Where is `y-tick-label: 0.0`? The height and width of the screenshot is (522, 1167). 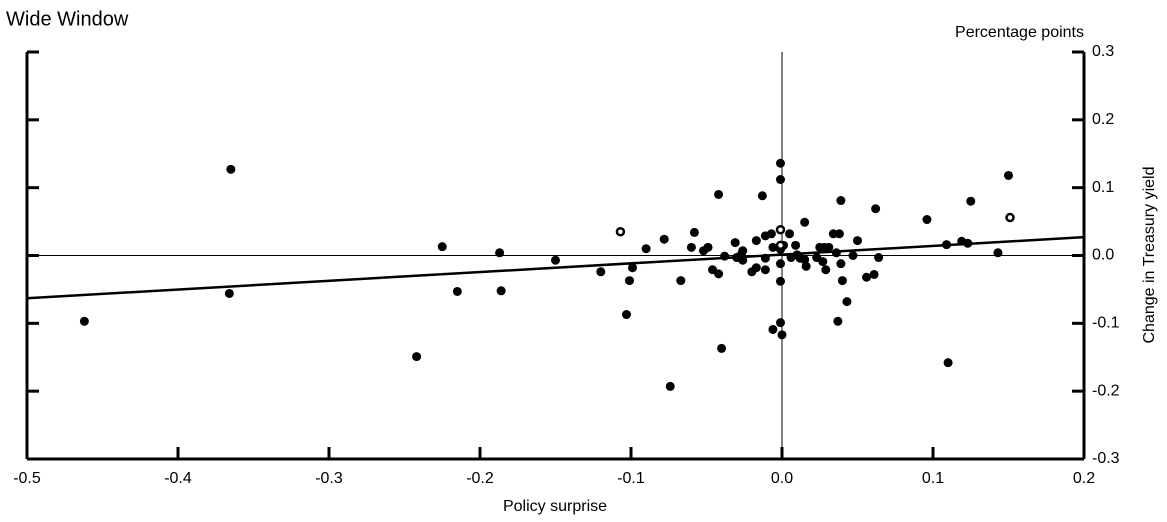
y-tick-label: 0.0 is located at coordinates (1103, 255).